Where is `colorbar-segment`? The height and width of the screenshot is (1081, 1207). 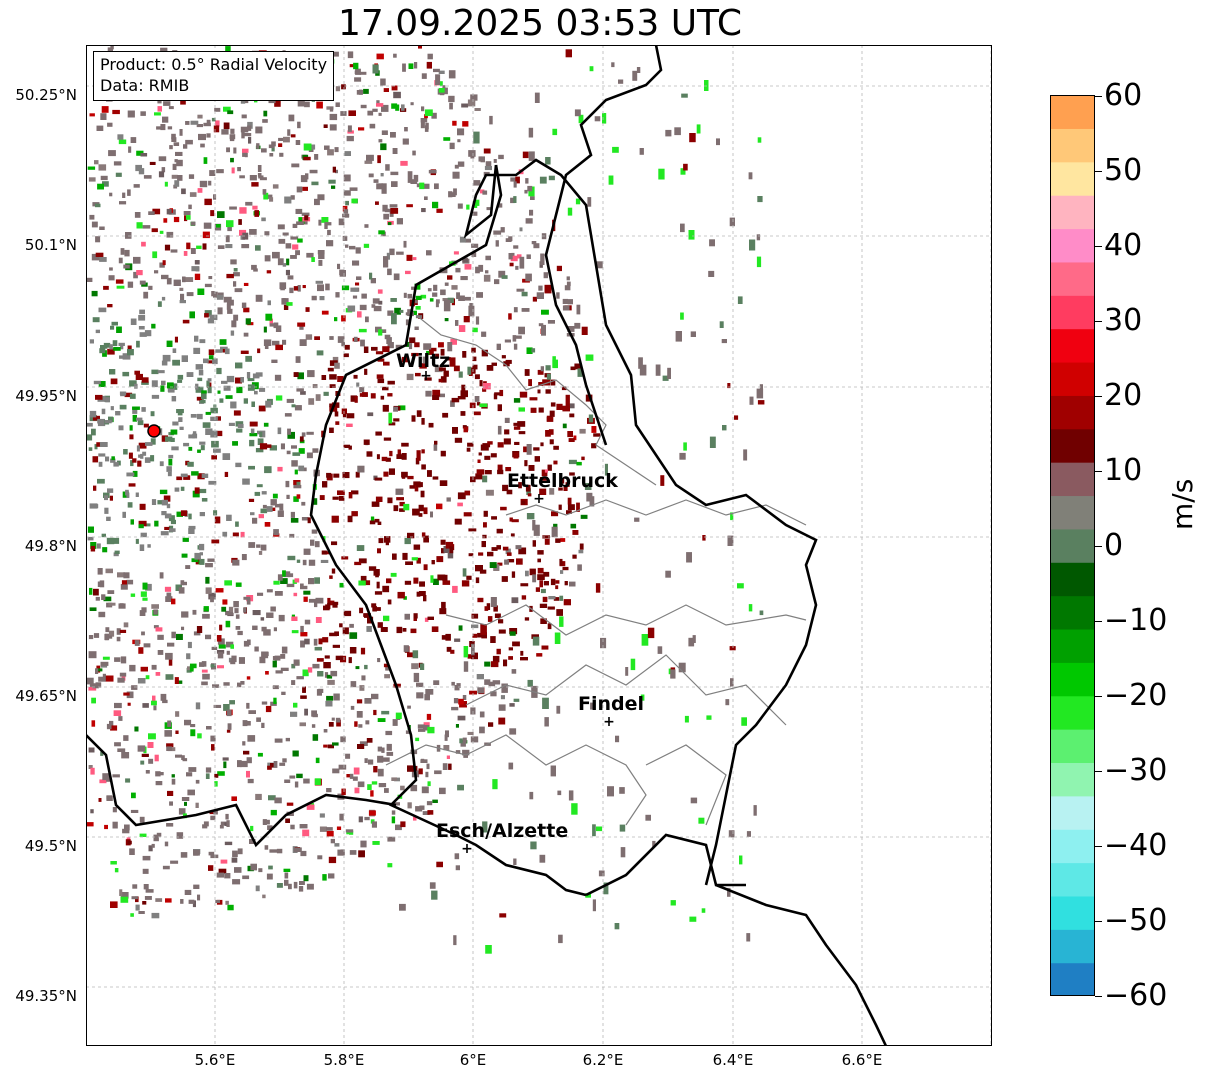 colorbar-segment is located at coordinates (1072, 846).